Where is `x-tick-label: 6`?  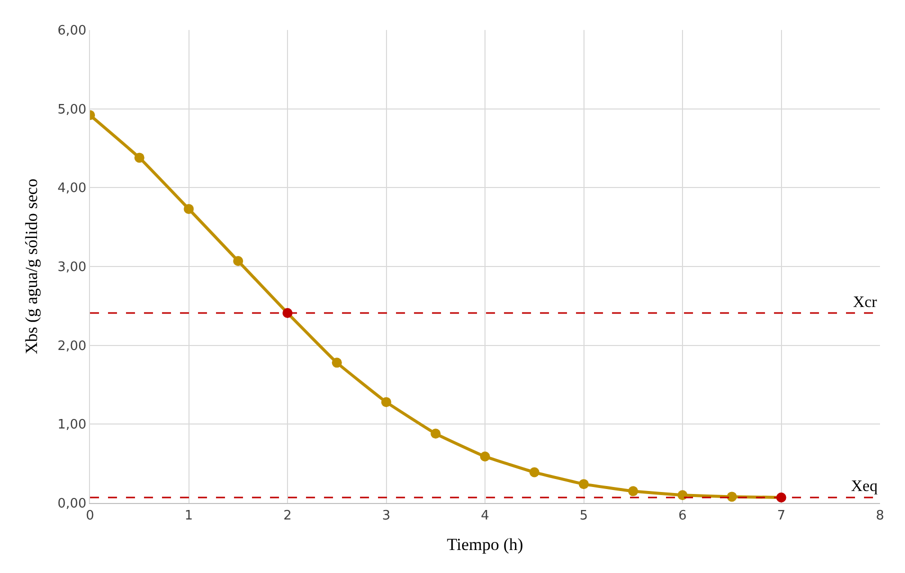 x-tick-label: 6 is located at coordinates (682, 516).